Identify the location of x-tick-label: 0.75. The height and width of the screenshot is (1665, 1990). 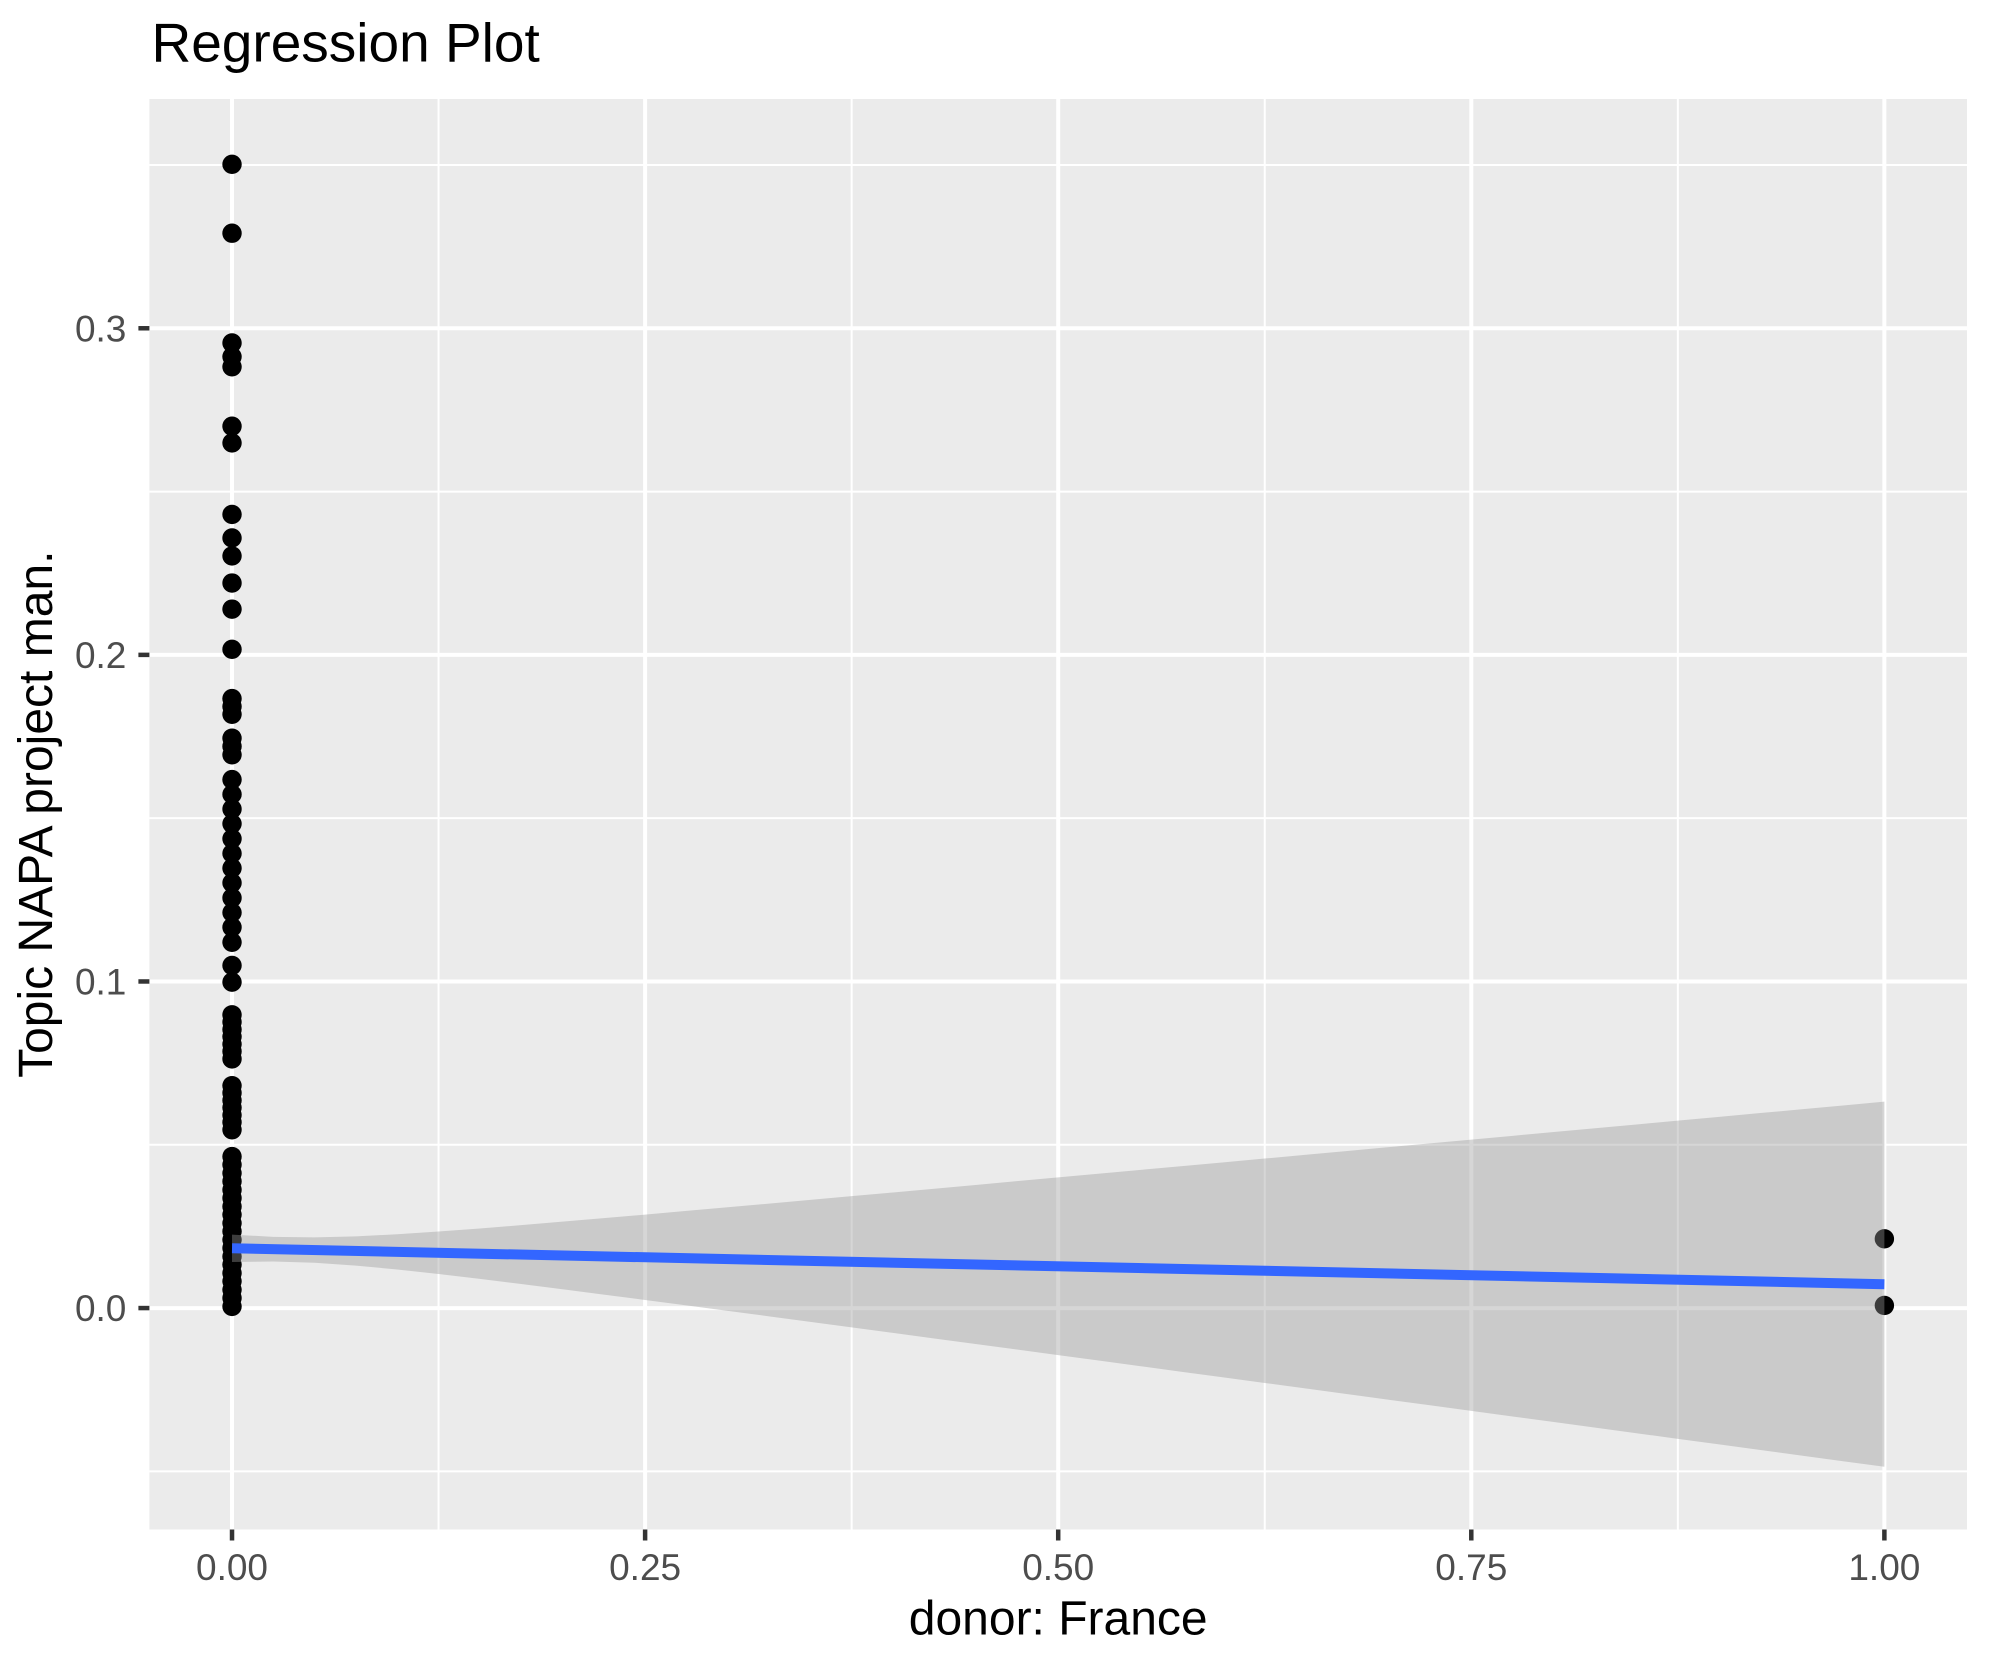
(1471, 1567).